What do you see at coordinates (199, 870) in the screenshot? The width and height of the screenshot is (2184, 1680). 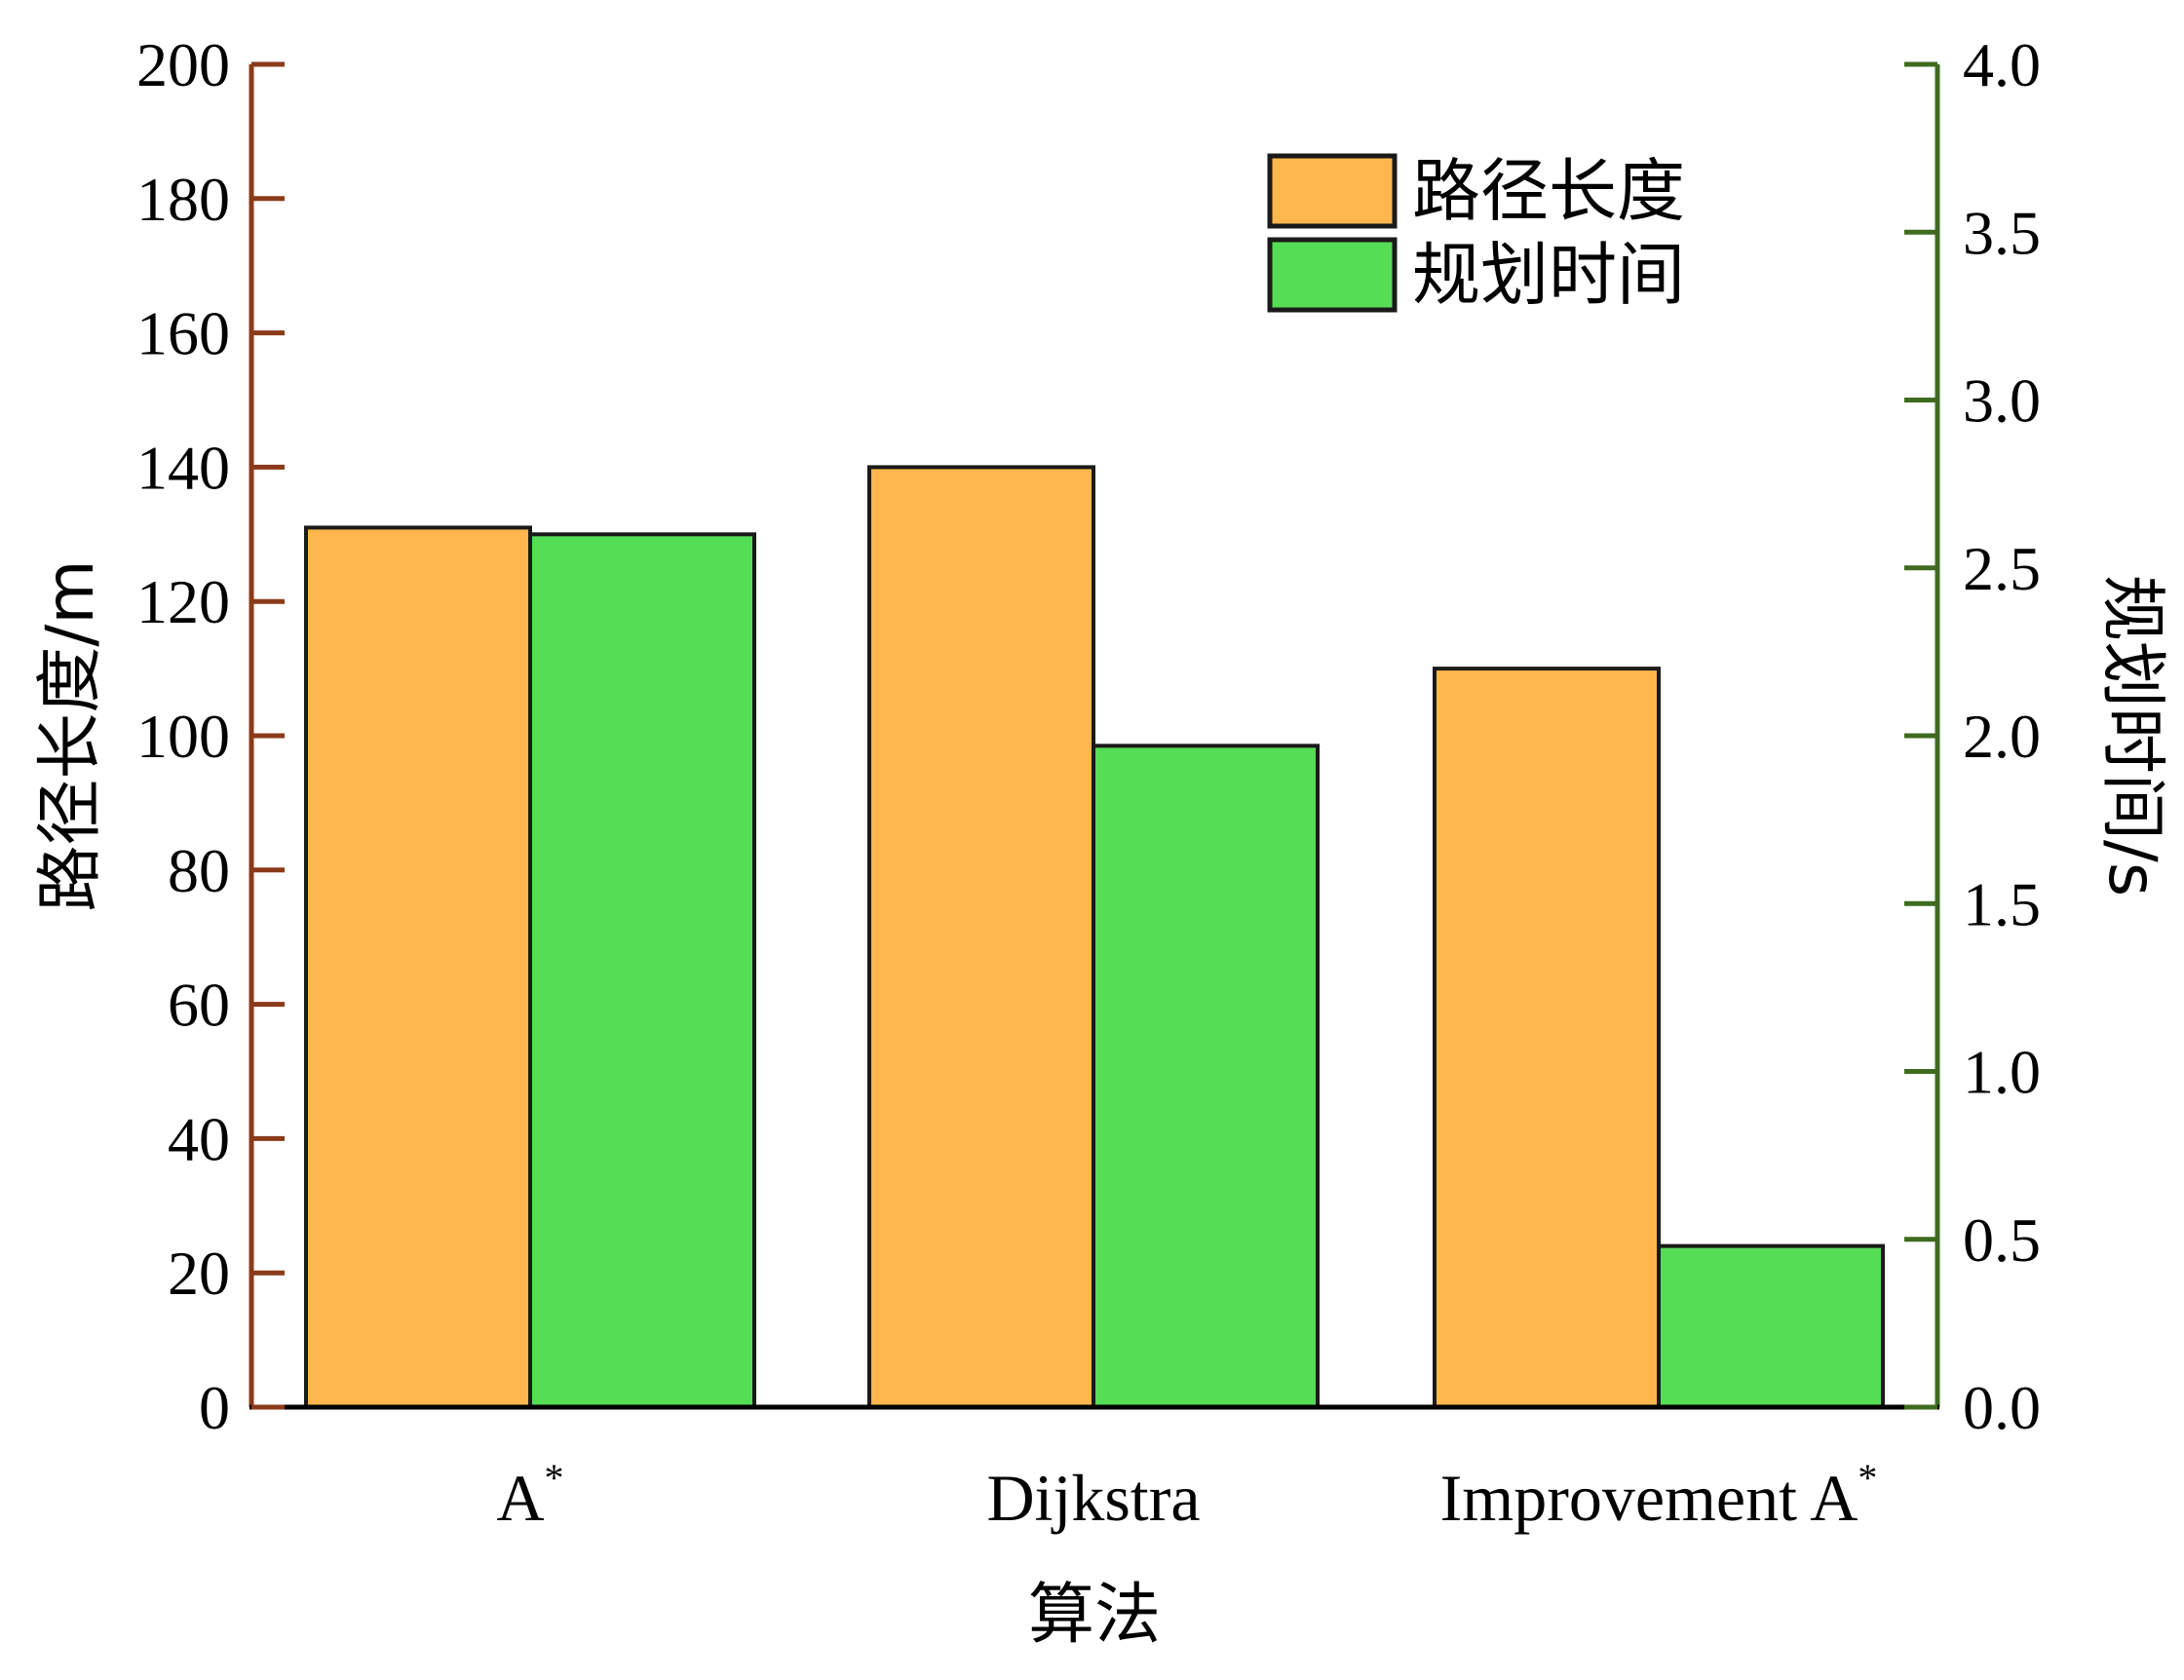 I see `left-tick-label-4: 80` at bounding box center [199, 870].